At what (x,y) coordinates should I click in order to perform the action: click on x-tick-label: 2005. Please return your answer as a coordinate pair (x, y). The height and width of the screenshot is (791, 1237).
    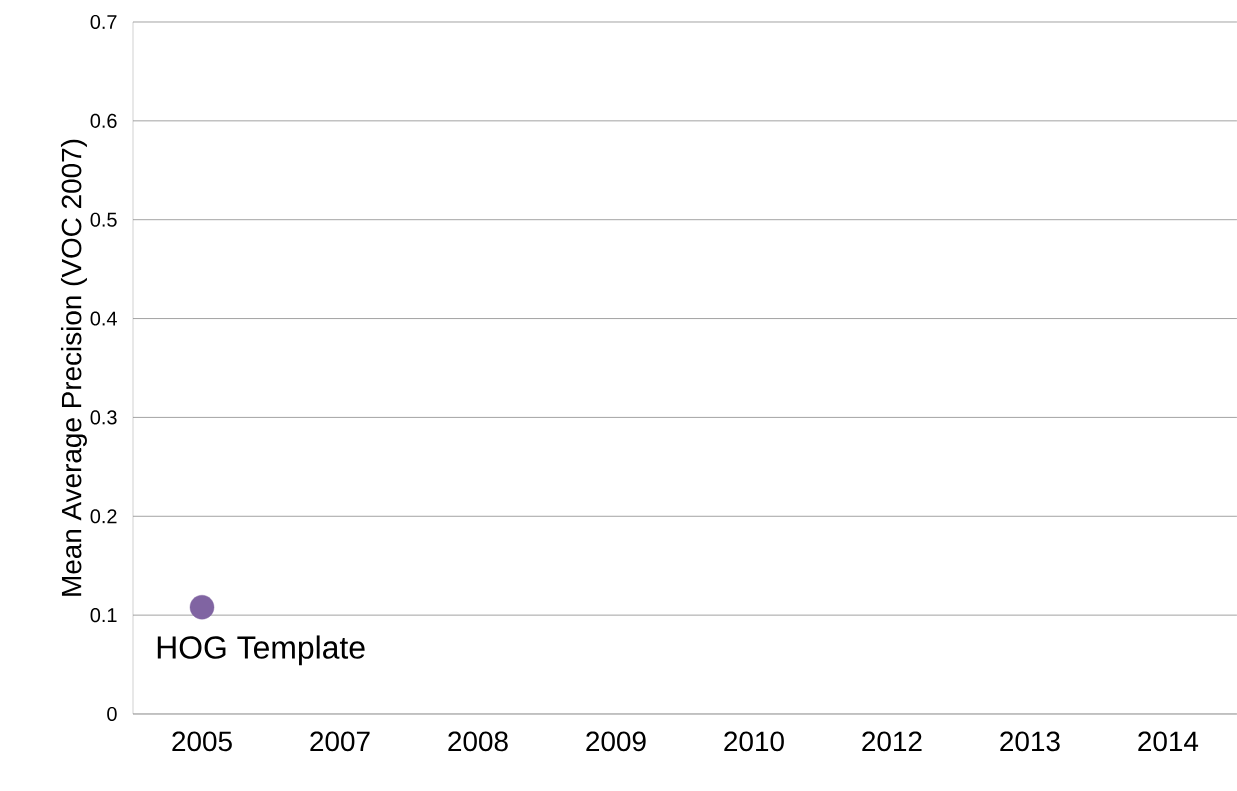
    Looking at the image, I should click on (202, 741).